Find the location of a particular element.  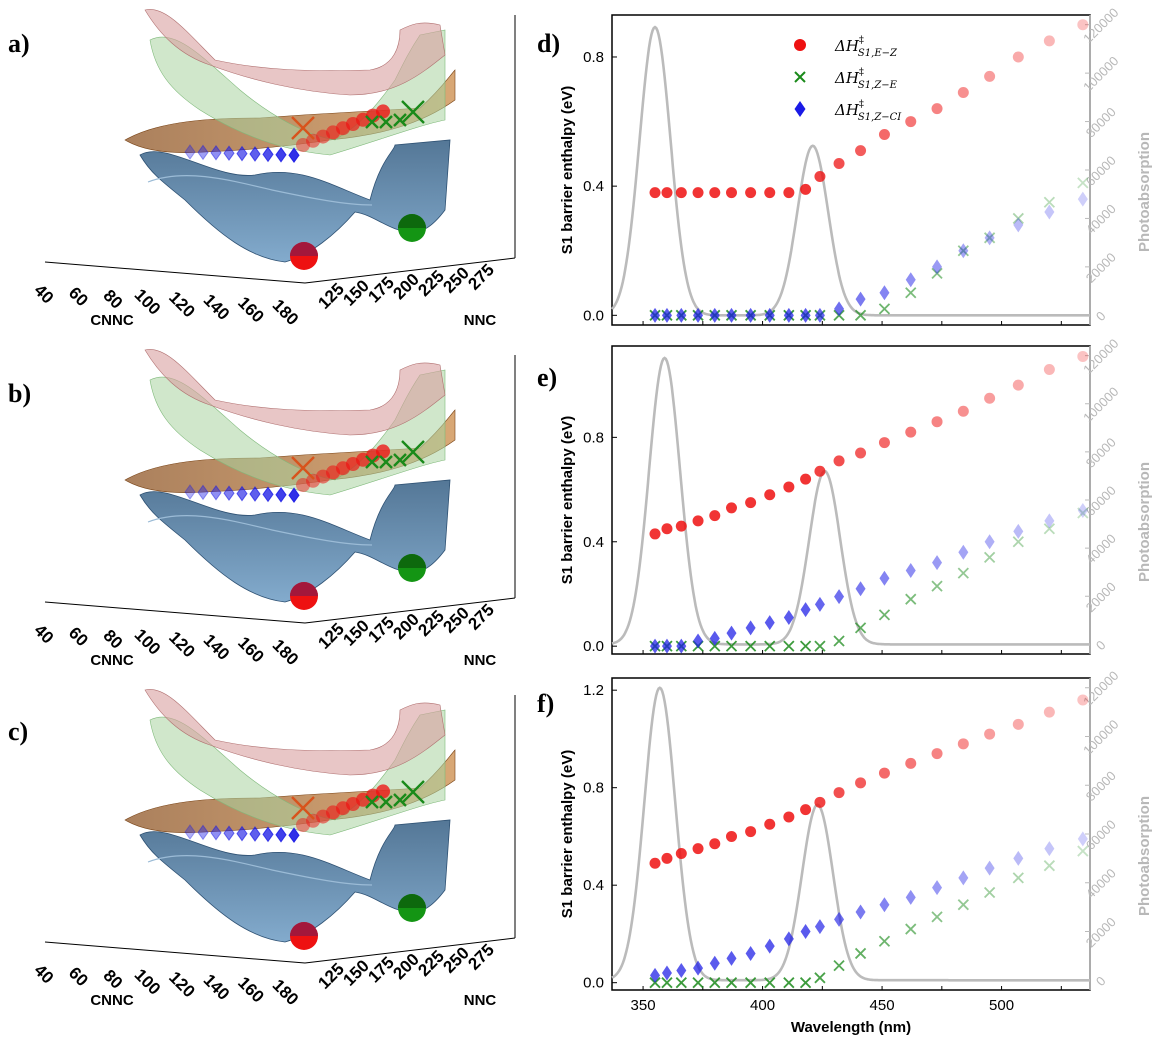

cnnc-tick-label: 60 is located at coordinates (78, 976).